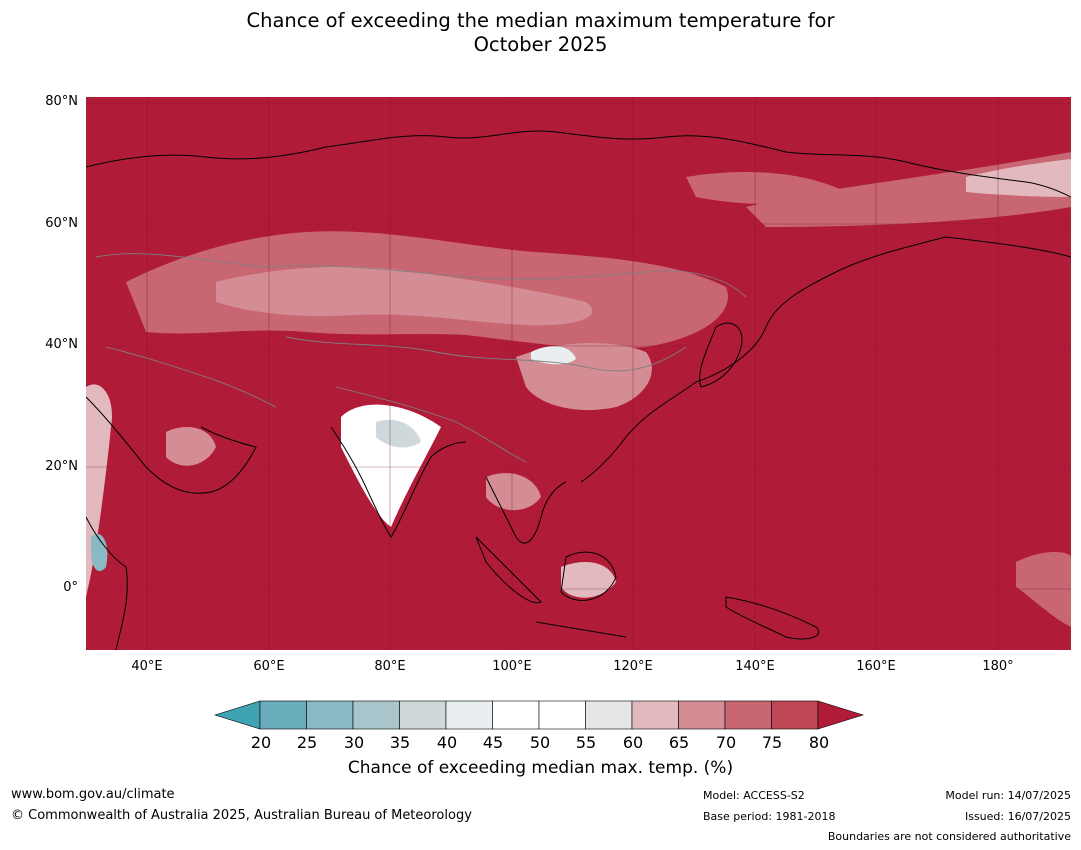 The width and height of the screenshot is (1081, 850). Describe the element at coordinates (721, 355) in the screenshot. I see `japan-coast` at that location.